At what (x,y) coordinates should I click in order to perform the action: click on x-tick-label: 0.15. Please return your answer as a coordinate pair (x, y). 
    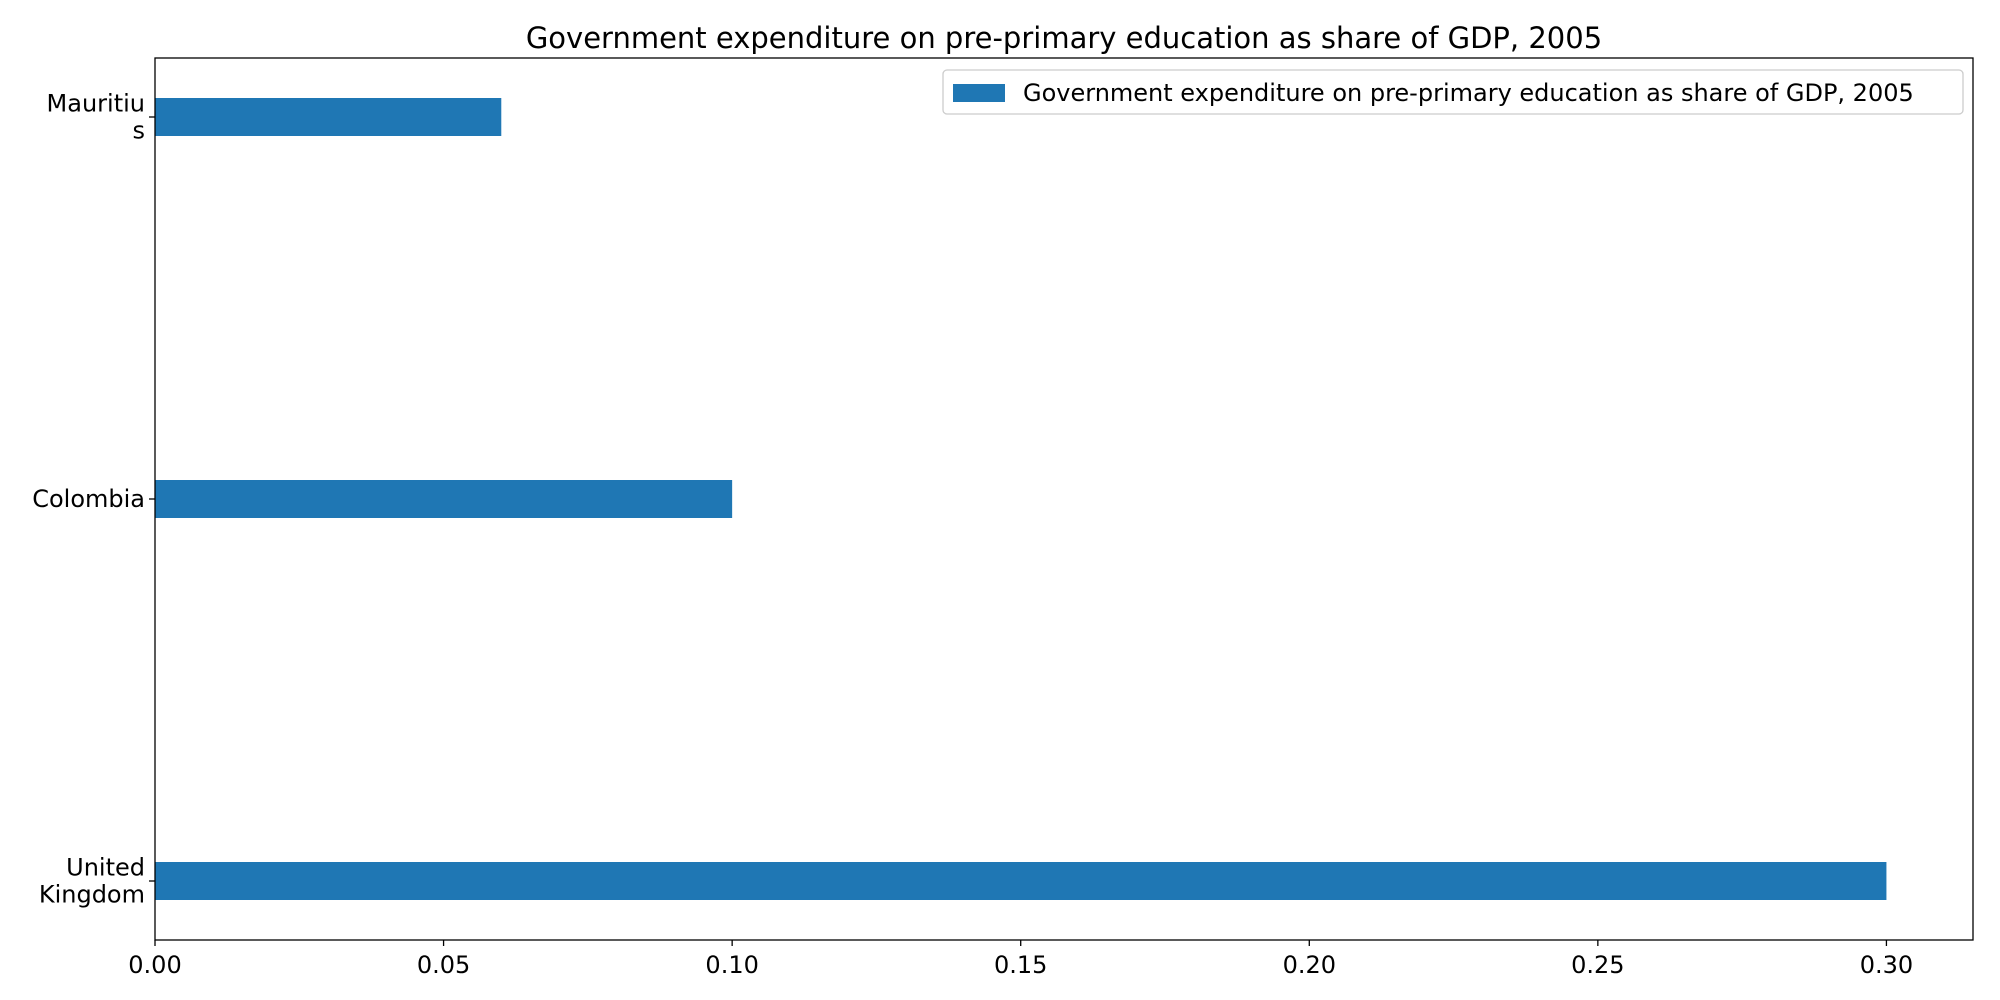
    Looking at the image, I should click on (1020, 965).